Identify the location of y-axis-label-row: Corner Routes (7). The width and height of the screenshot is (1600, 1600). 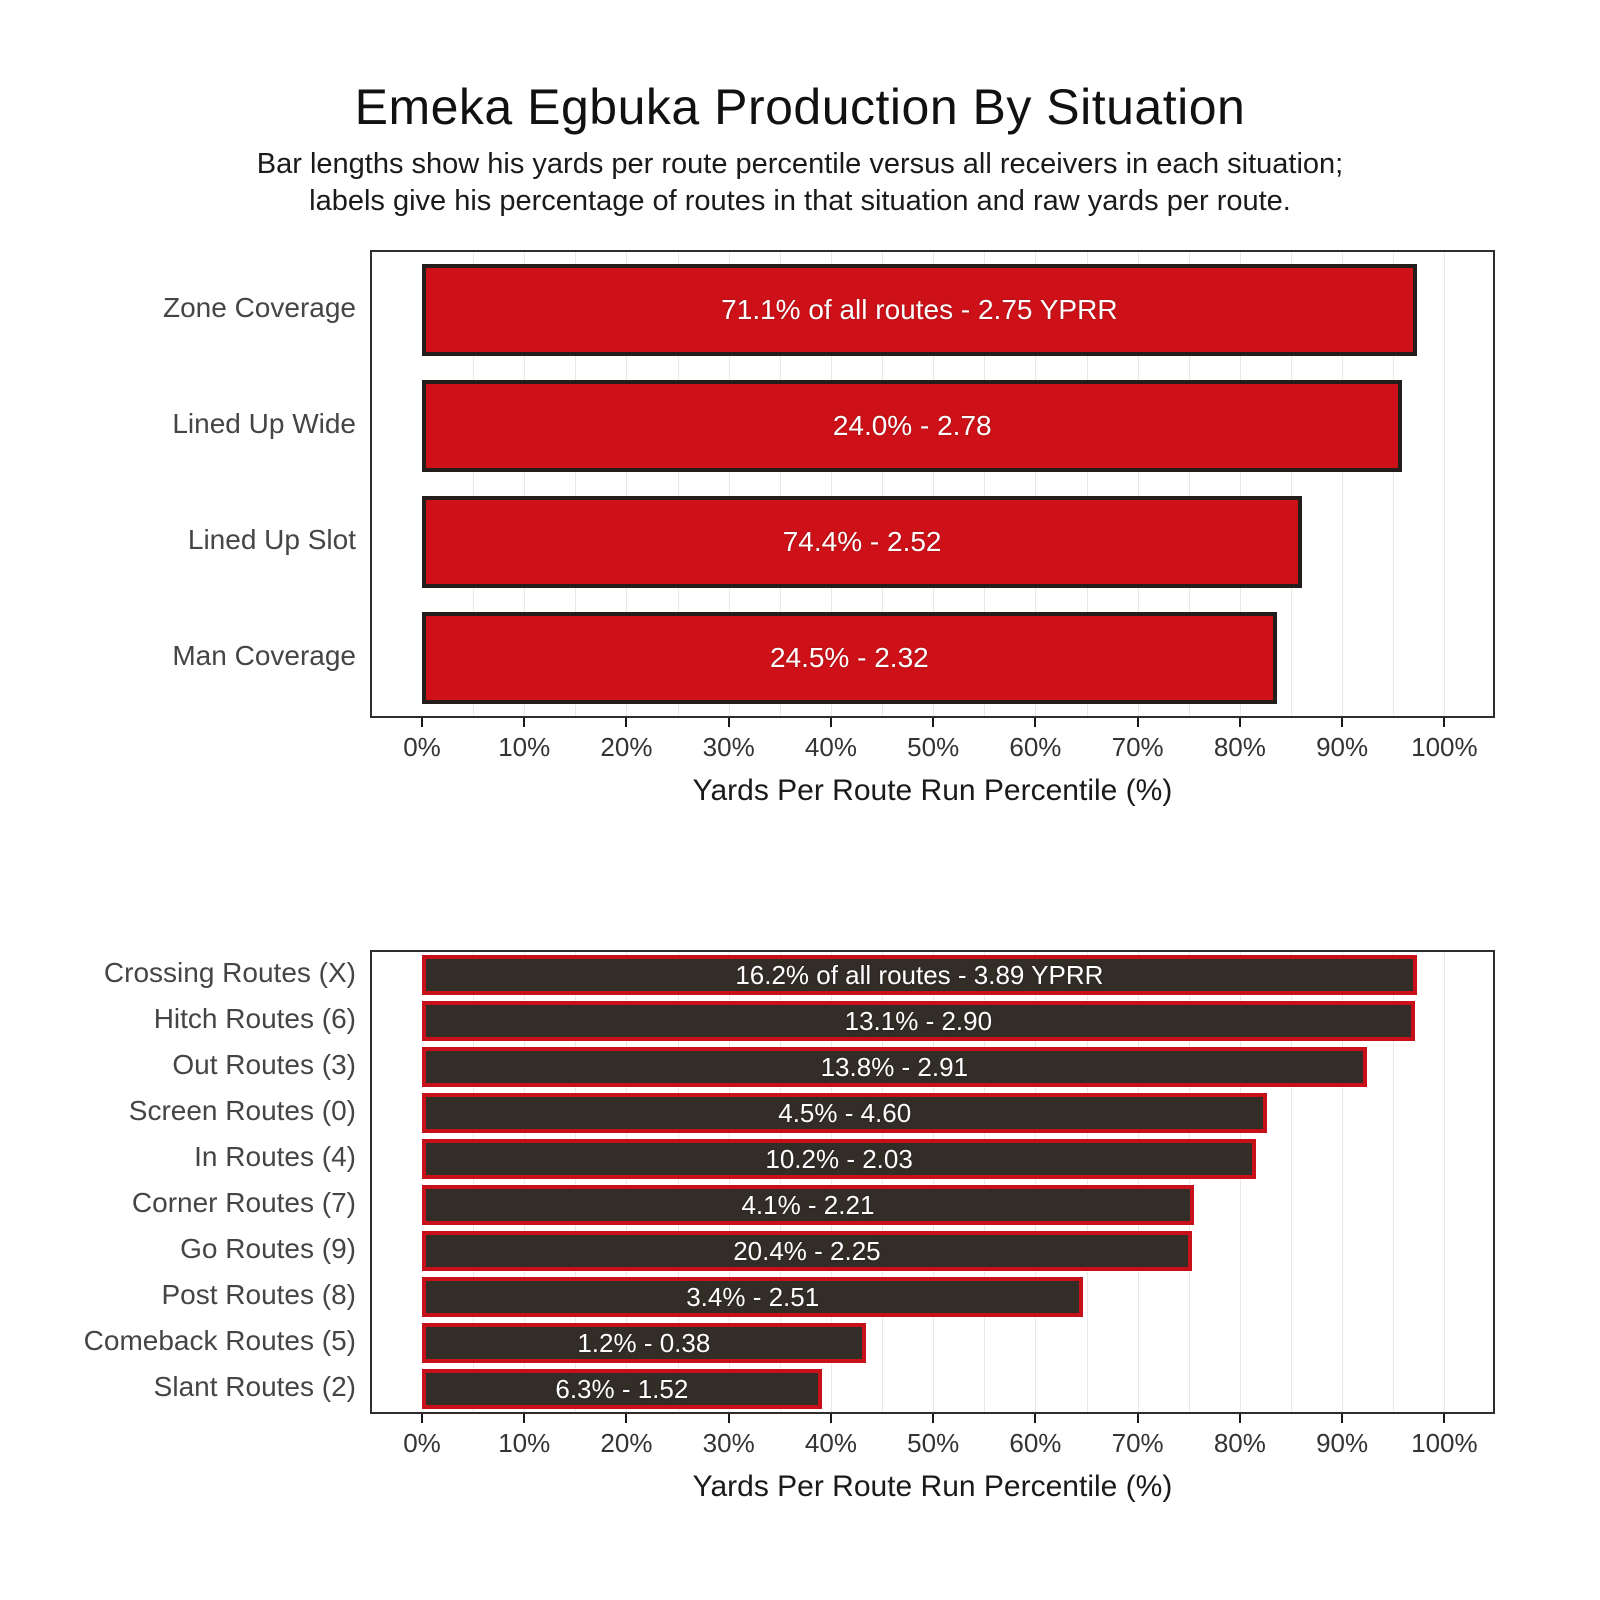
(178, 1203).